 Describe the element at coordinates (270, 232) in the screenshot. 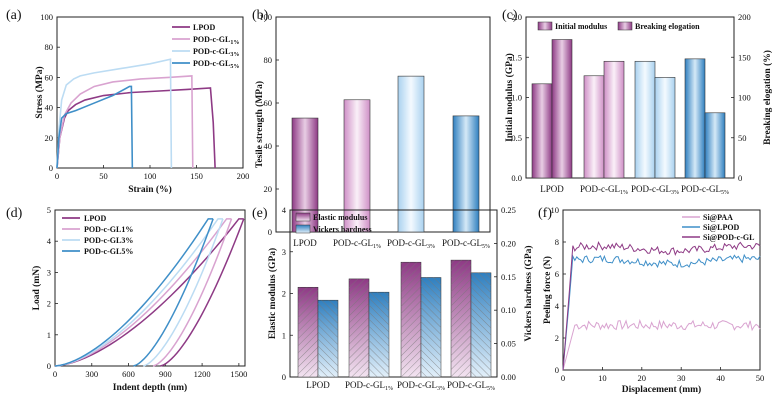

I see `b-y-tick-label: 0` at that location.